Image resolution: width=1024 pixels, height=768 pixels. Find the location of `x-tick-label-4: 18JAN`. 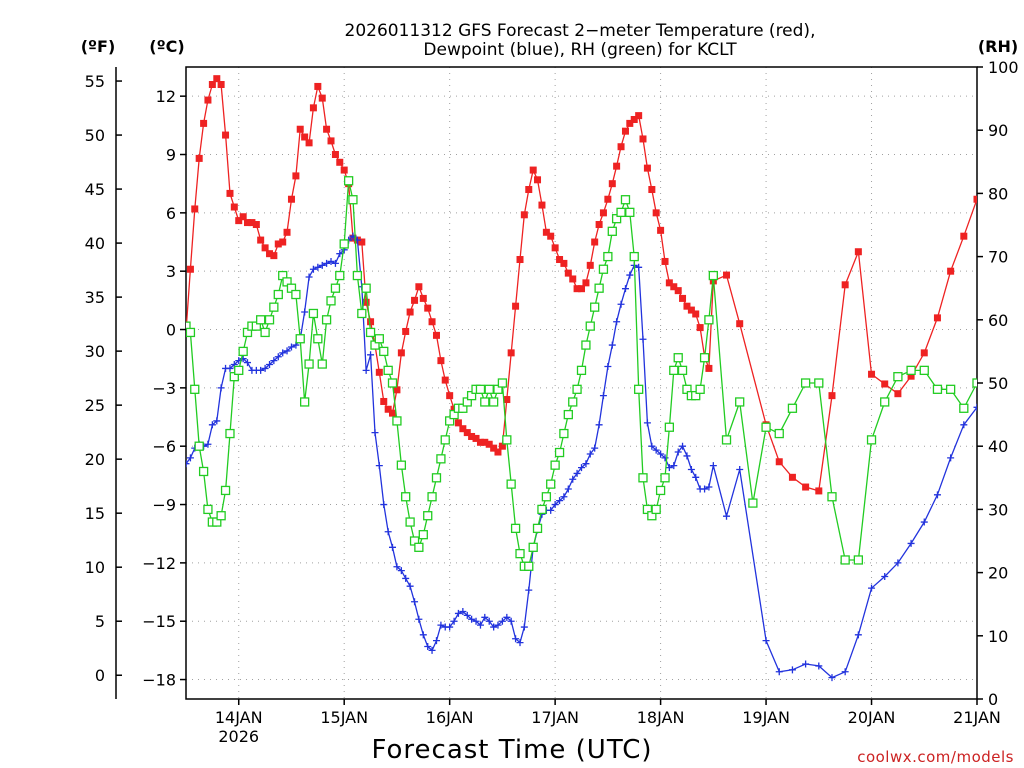

x-tick-label-4: 18JAN is located at coordinates (661, 717).